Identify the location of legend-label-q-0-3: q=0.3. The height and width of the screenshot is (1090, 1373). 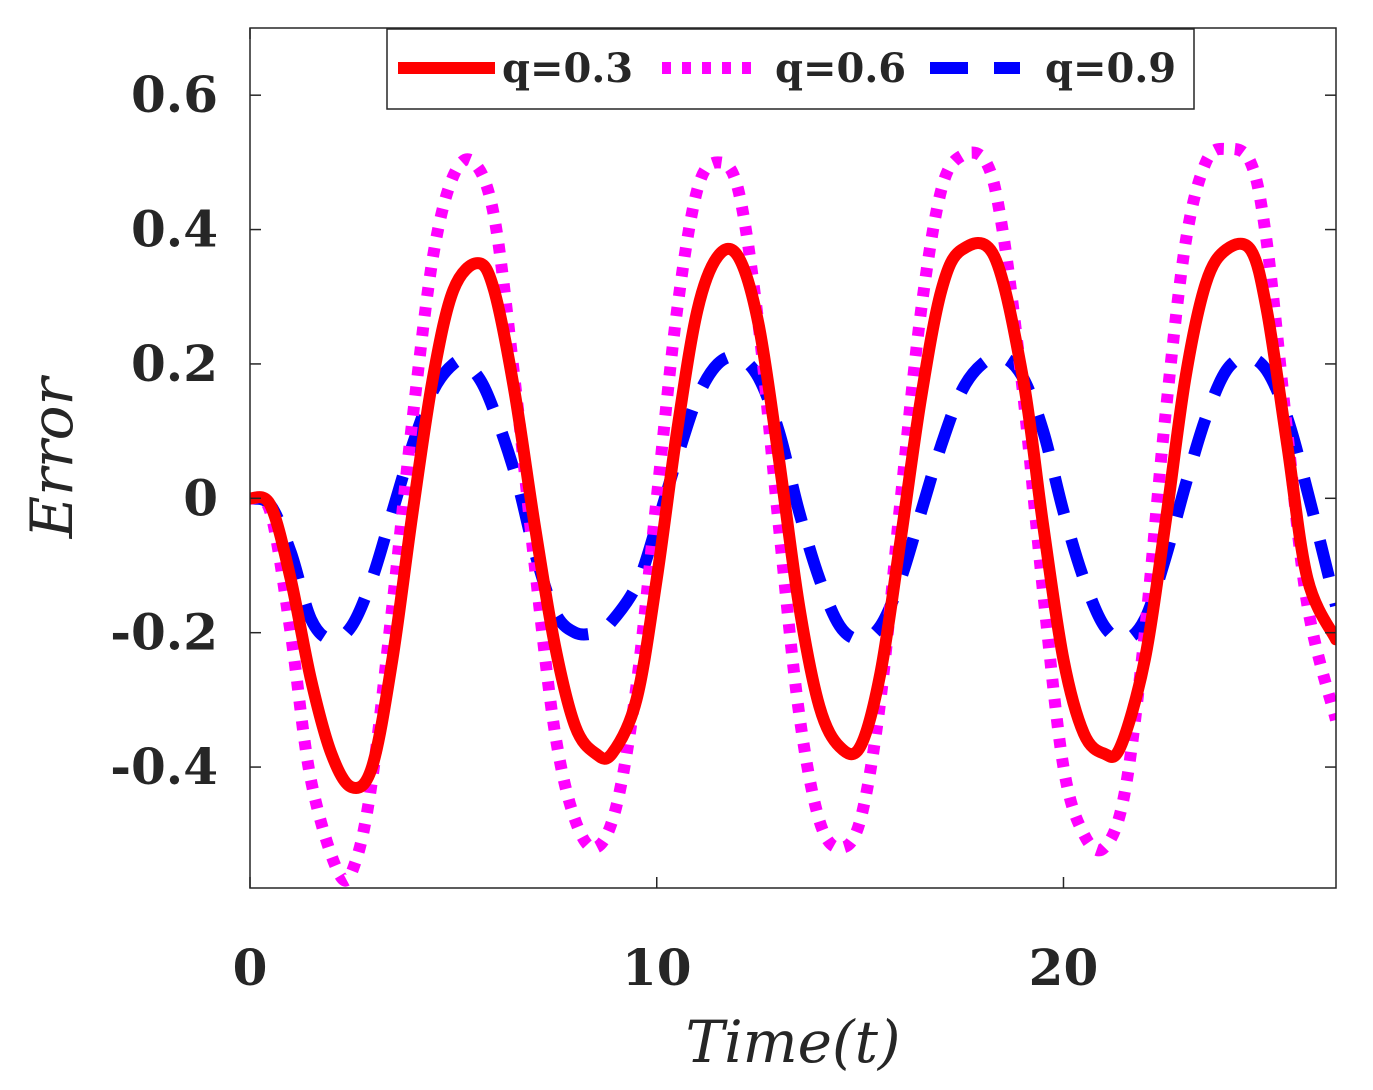
(567, 68).